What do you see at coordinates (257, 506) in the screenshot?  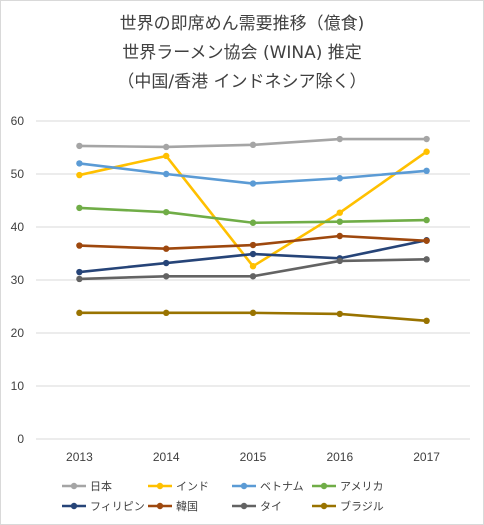 I see `legend-item: タイ` at bounding box center [257, 506].